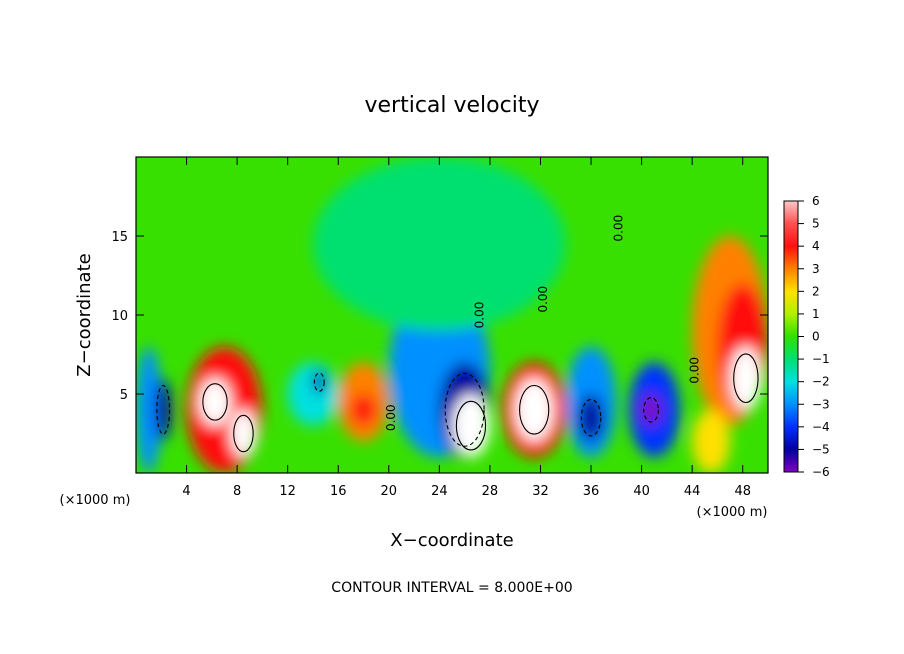 This screenshot has height=654, width=904. I want to click on y-tick-label: 10, so click(119, 316).